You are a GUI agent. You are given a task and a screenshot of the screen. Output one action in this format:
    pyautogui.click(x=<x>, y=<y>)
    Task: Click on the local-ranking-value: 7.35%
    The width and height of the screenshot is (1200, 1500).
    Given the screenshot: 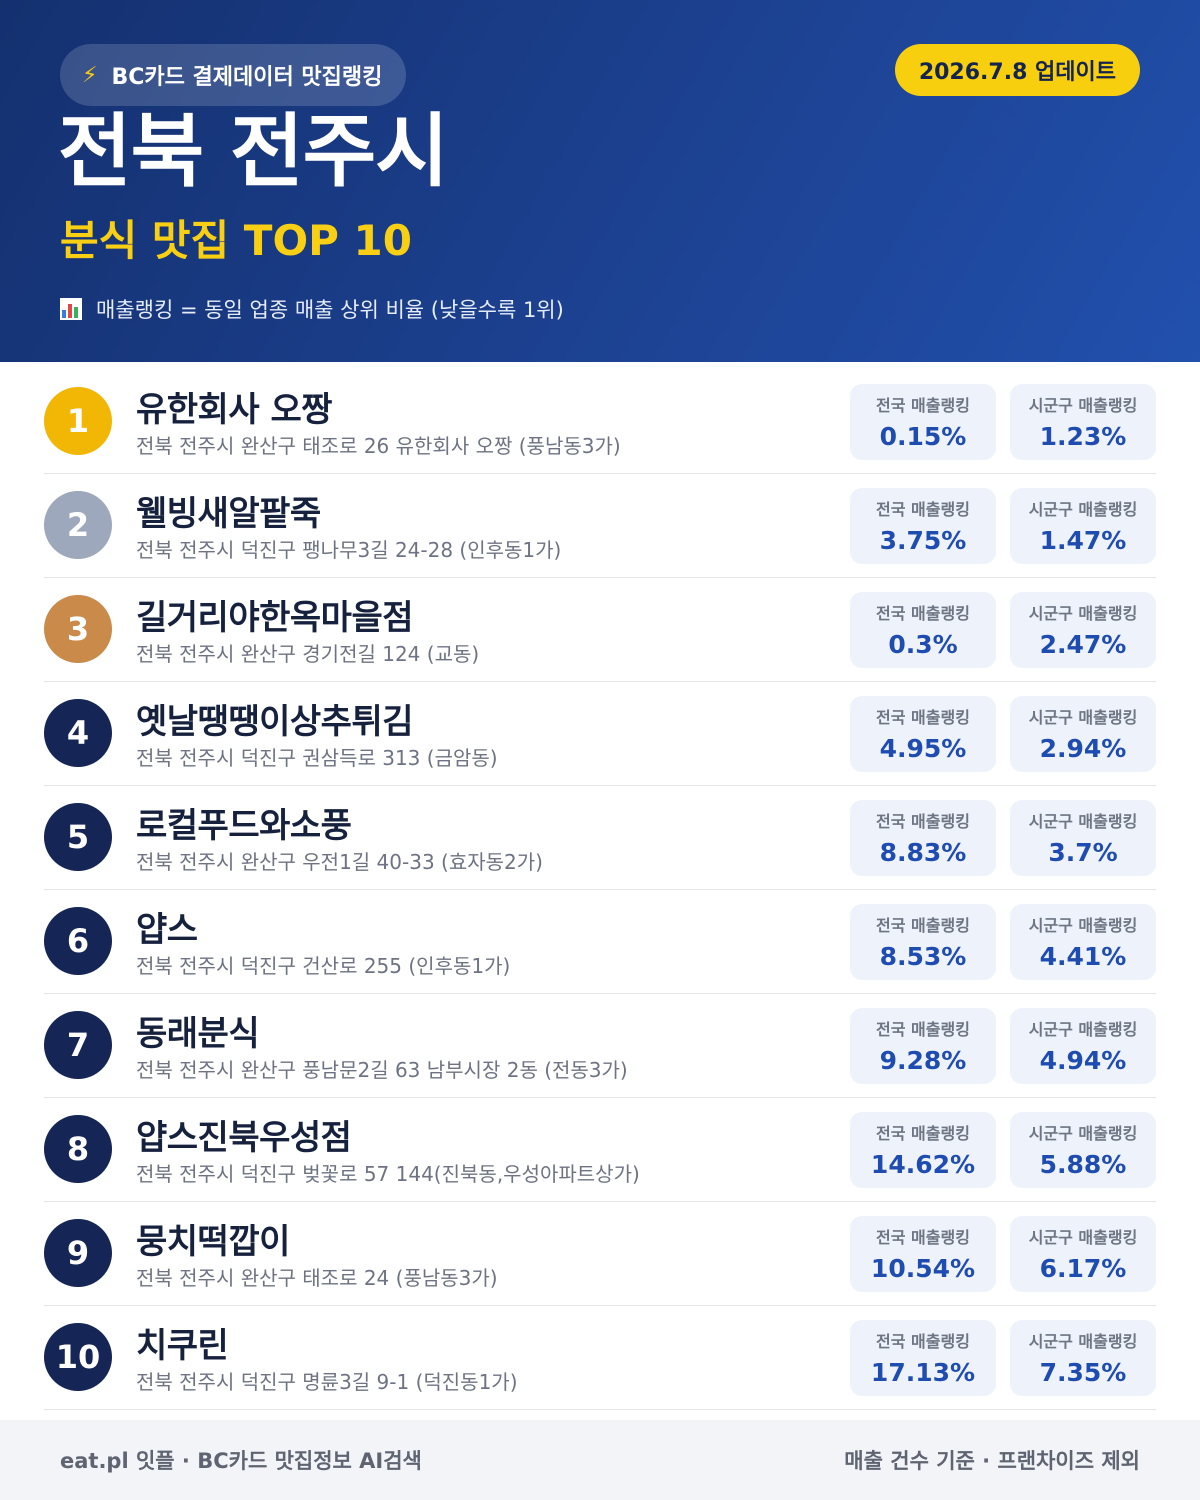 What is the action you would take?
    pyautogui.click(x=1083, y=1372)
    